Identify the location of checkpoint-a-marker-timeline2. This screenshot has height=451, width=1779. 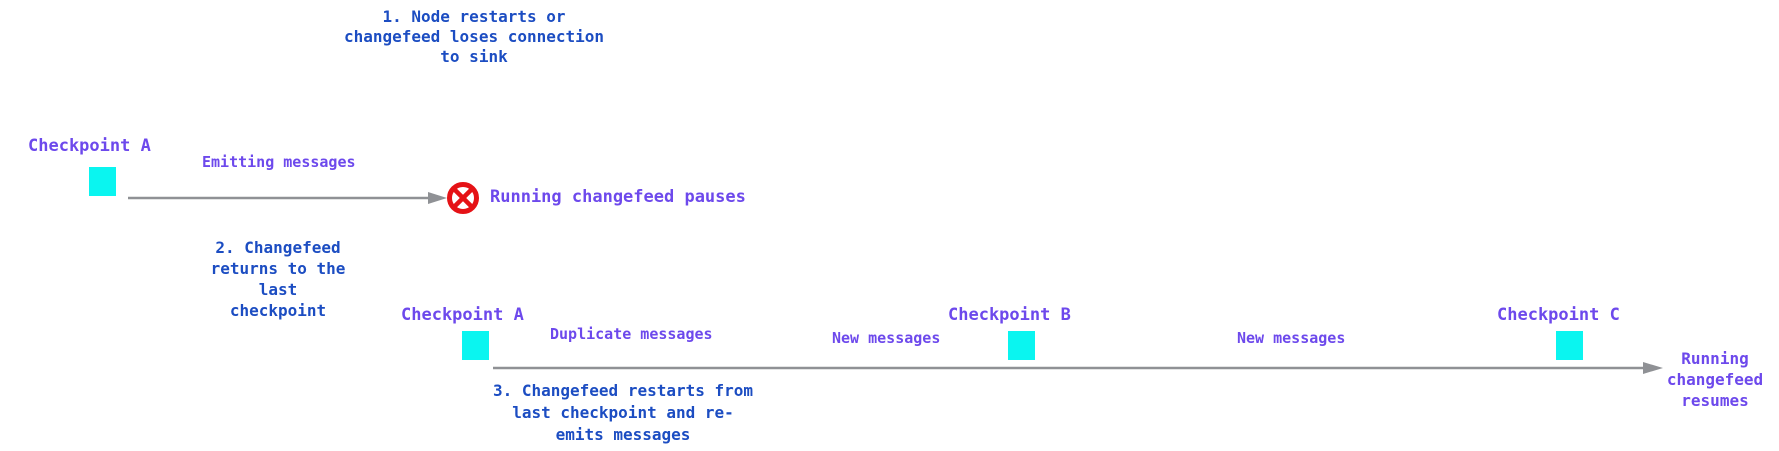
(475, 345).